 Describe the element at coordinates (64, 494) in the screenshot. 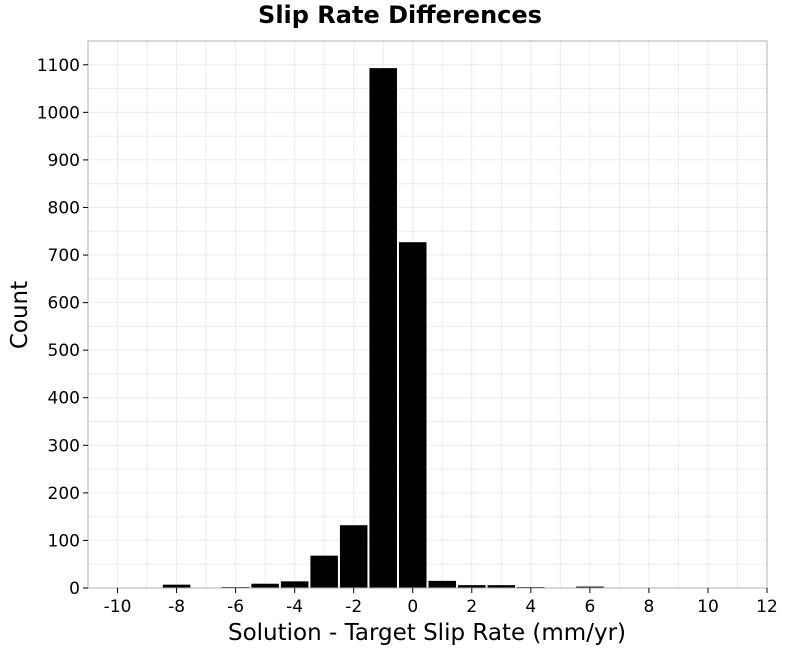

I see `y-tick-label: 200` at that location.